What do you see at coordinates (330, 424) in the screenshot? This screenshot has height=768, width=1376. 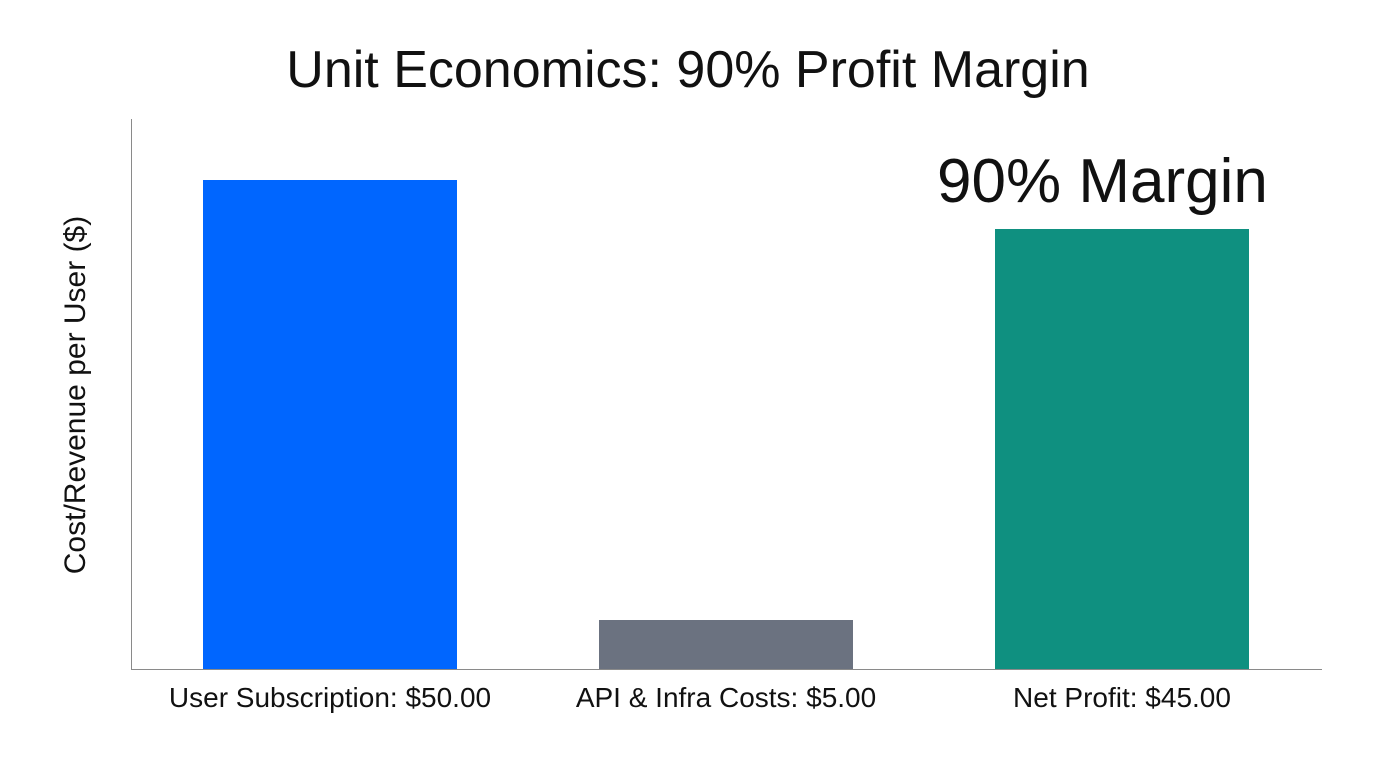 I see `bar-user-subscription` at bounding box center [330, 424].